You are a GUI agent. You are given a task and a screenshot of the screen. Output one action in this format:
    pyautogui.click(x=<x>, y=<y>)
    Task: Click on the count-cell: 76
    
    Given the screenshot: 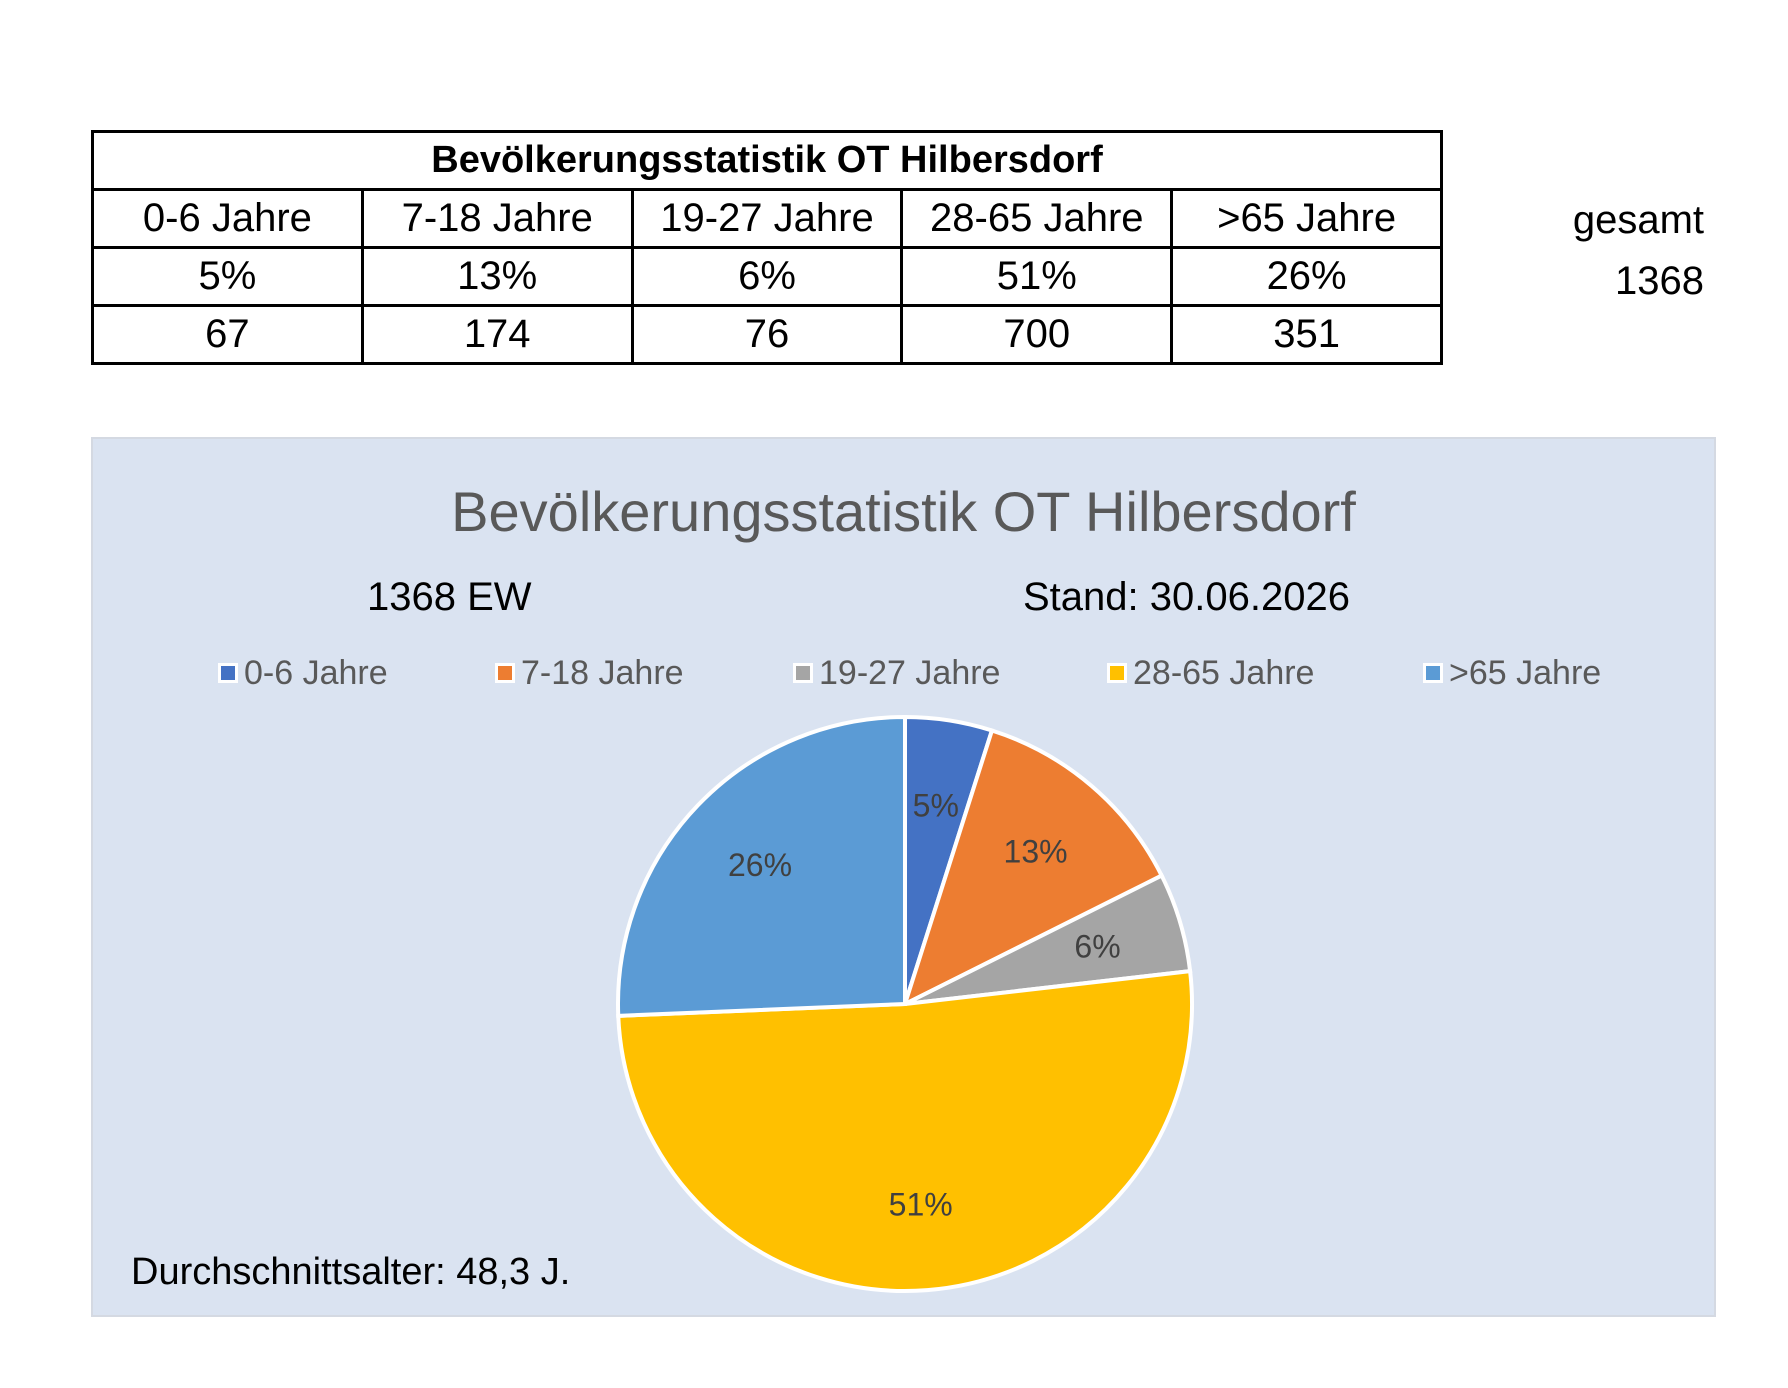 What is the action you would take?
    pyautogui.click(x=767, y=334)
    